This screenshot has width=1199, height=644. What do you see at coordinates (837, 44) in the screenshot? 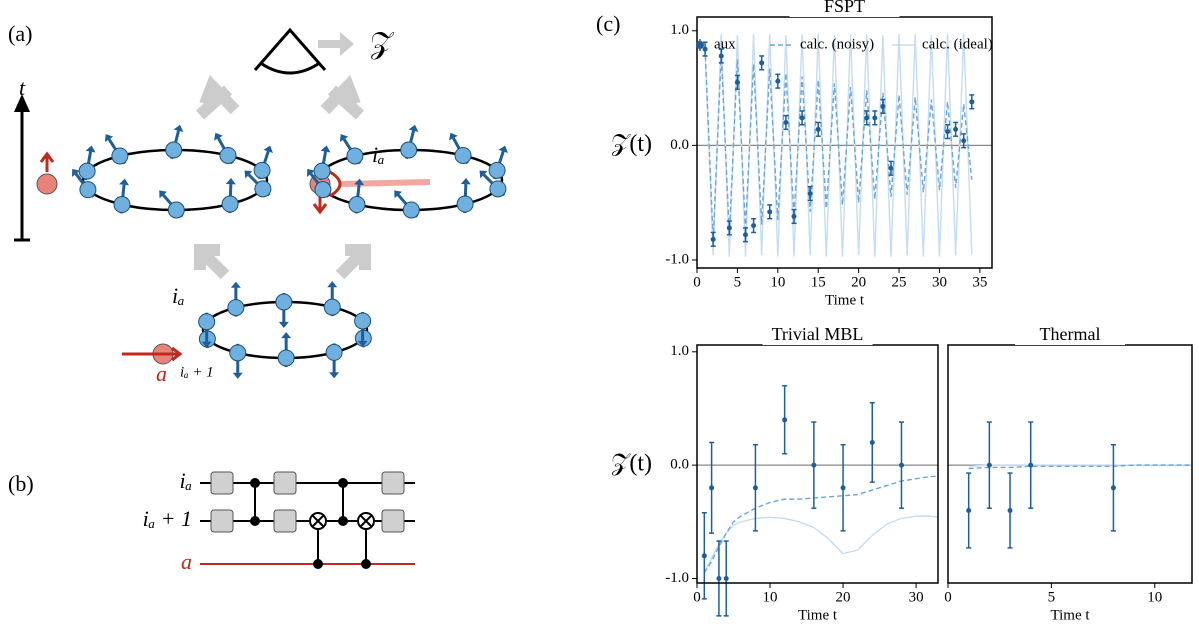
I see `legend-label: calc. (noisy)` at bounding box center [837, 44].